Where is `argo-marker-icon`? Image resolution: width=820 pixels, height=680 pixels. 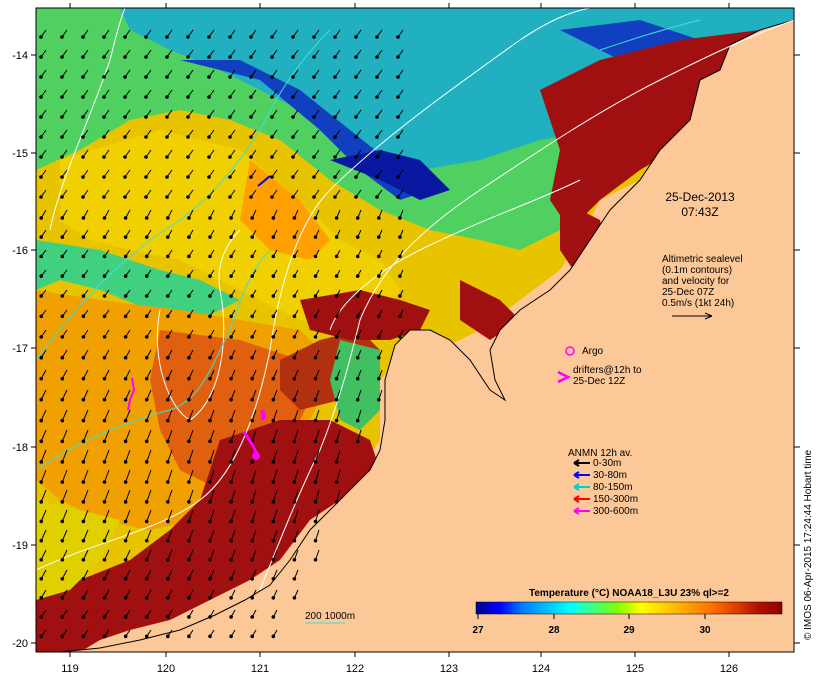 argo-marker-icon is located at coordinates (570, 351).